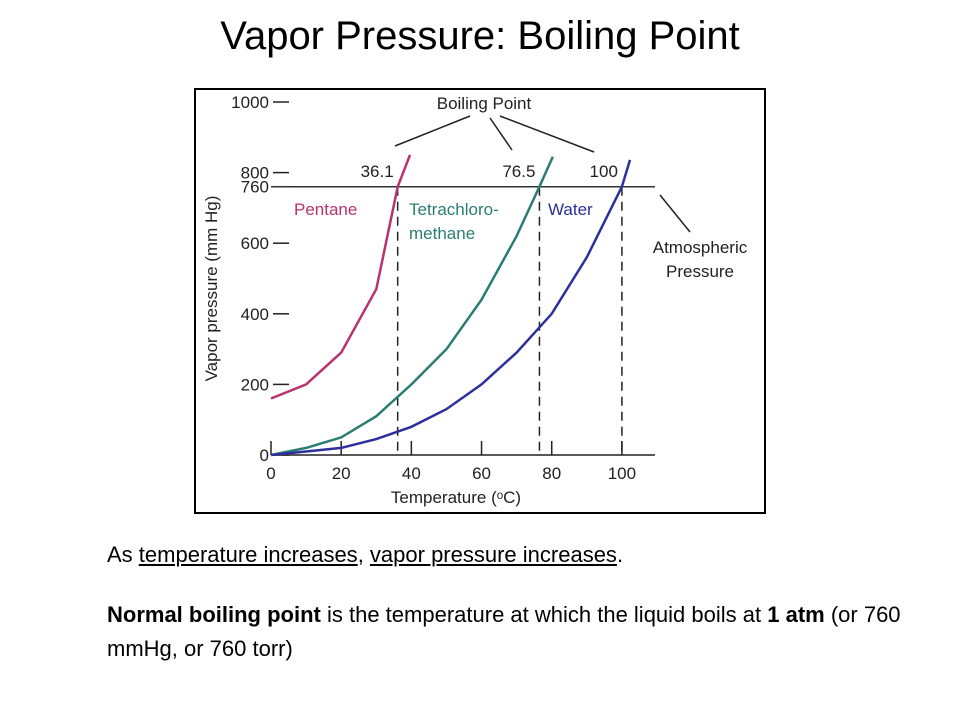  What do you see at coordinates (504, 631) in the screenshot?
I see `text-run: (or 760 mmHg, or 760 torr)` at bounding box center [504, 631].